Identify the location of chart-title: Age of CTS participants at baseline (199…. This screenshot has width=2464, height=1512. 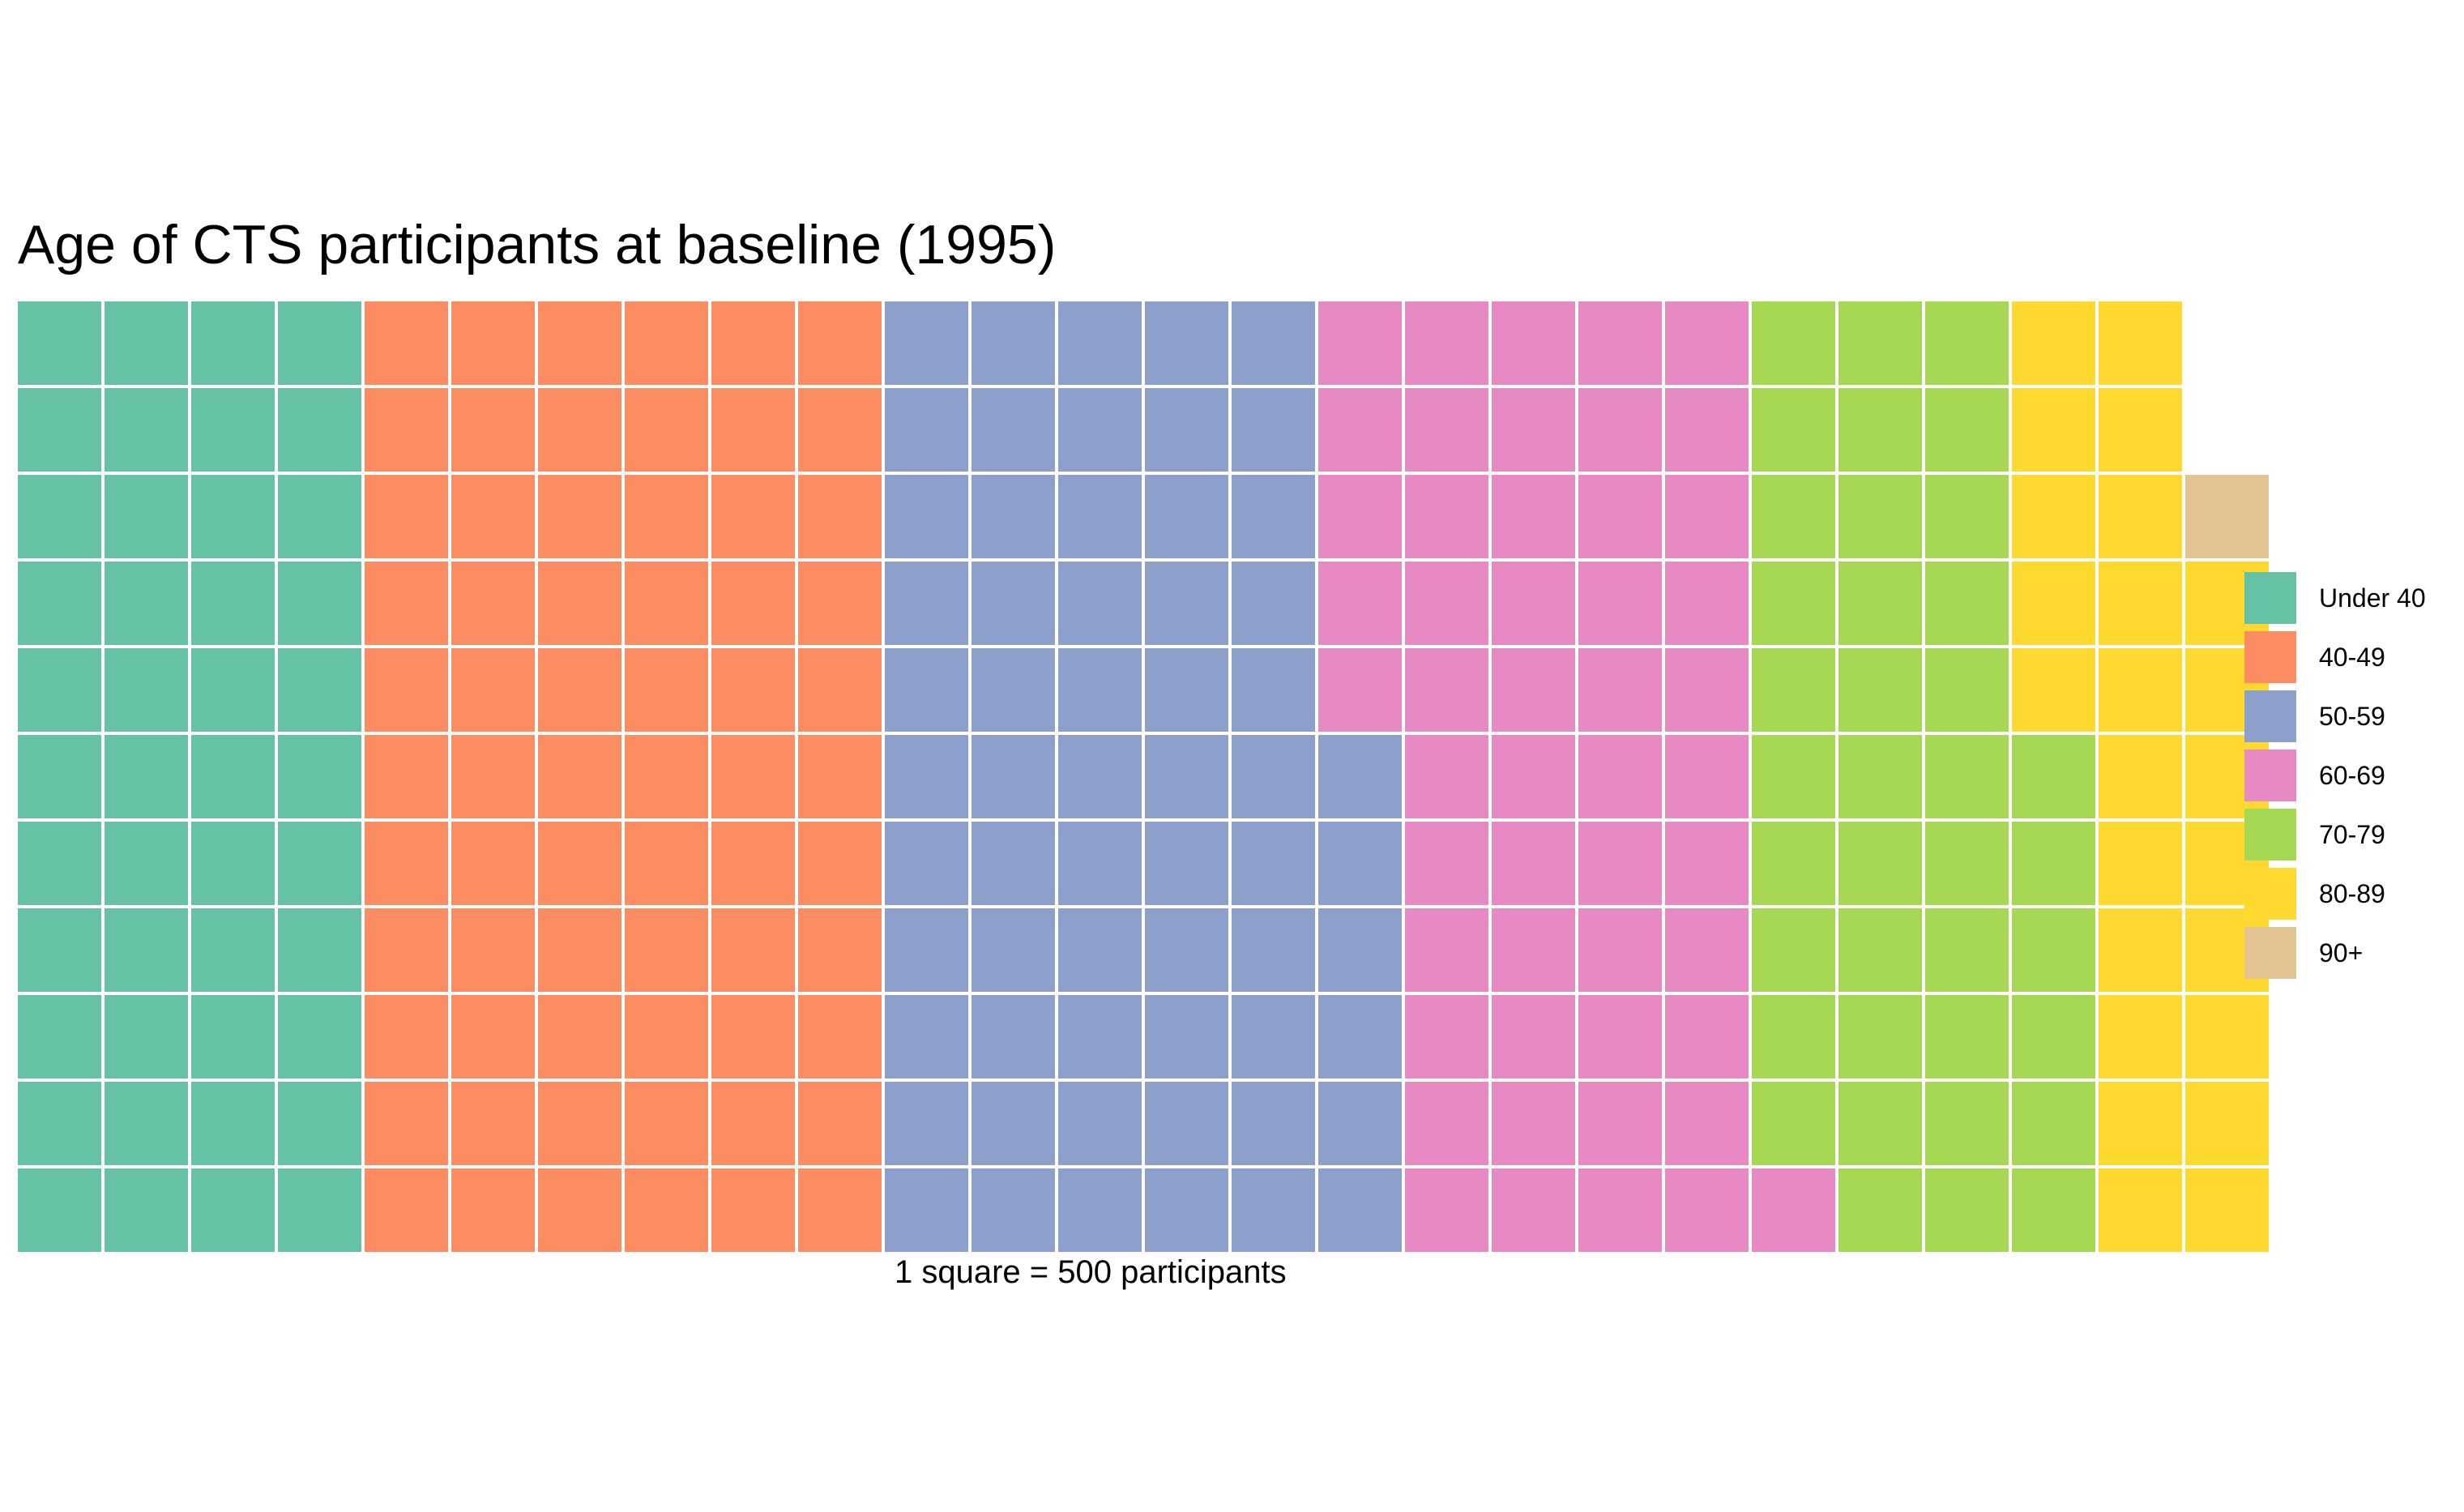
(537, 245).